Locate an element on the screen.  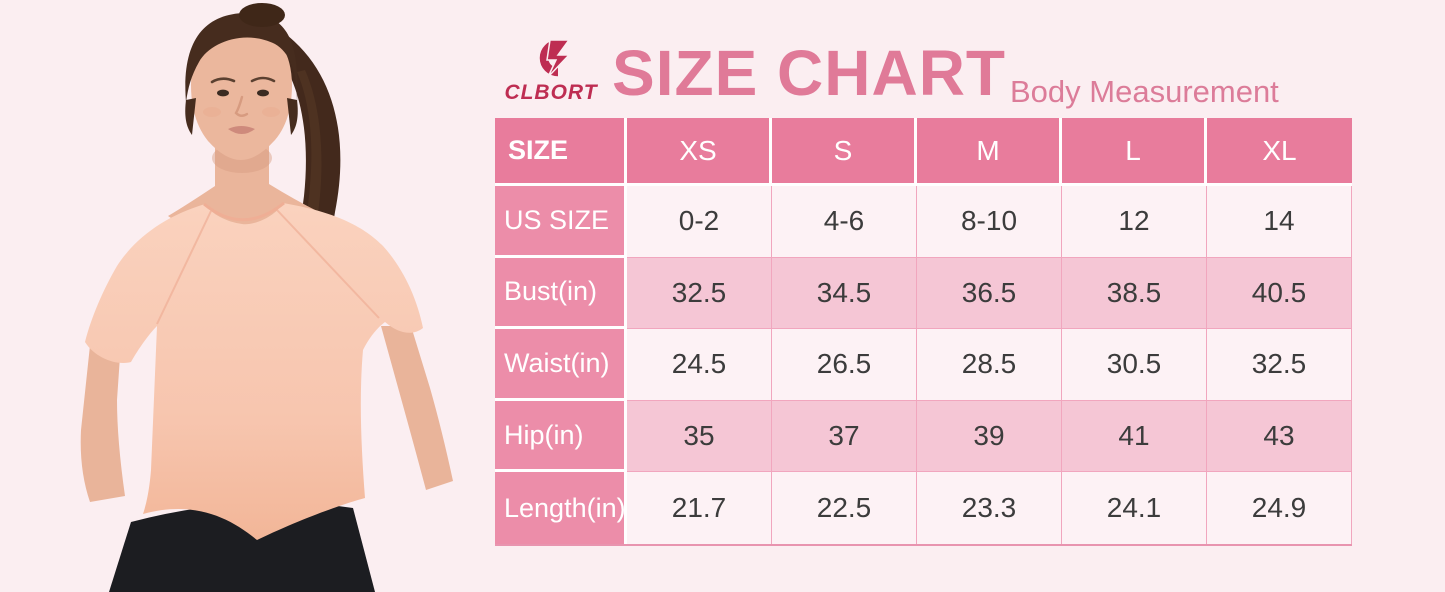
model-right-eye is located at coordinates (263, 93).